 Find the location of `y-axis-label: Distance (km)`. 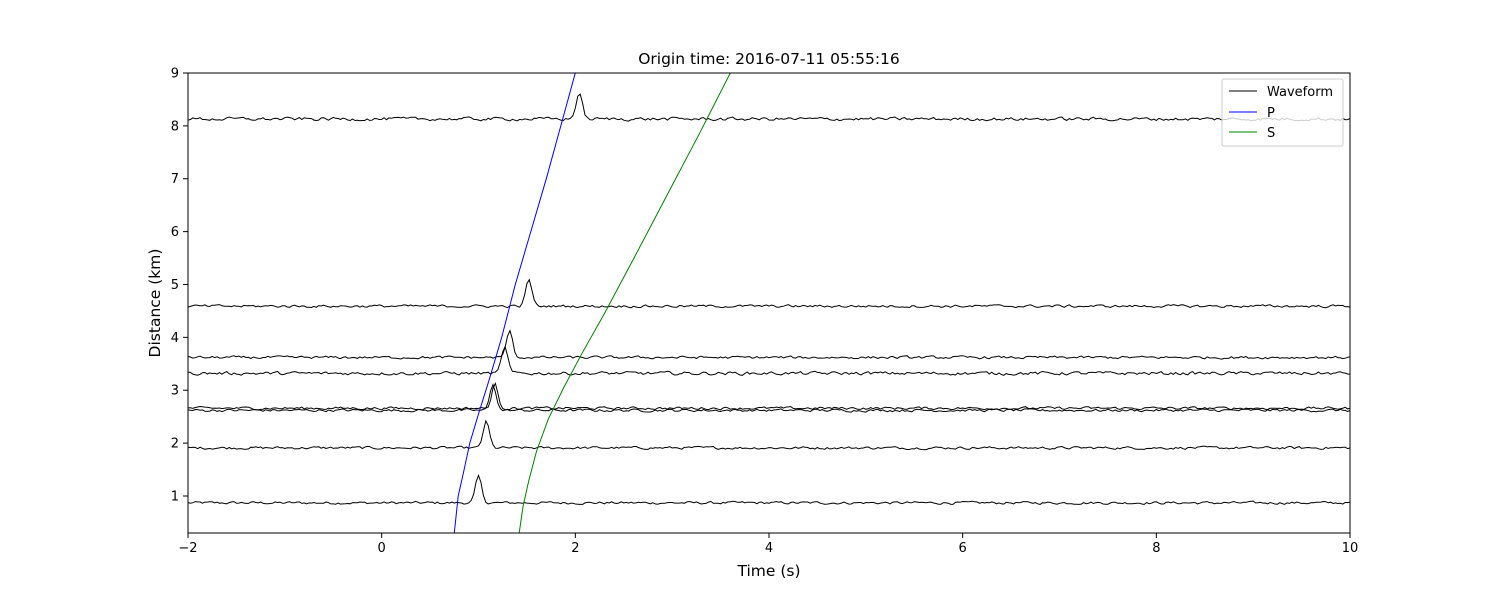

y-axis-label: Distance (km) is located at coordinates (155, 303).